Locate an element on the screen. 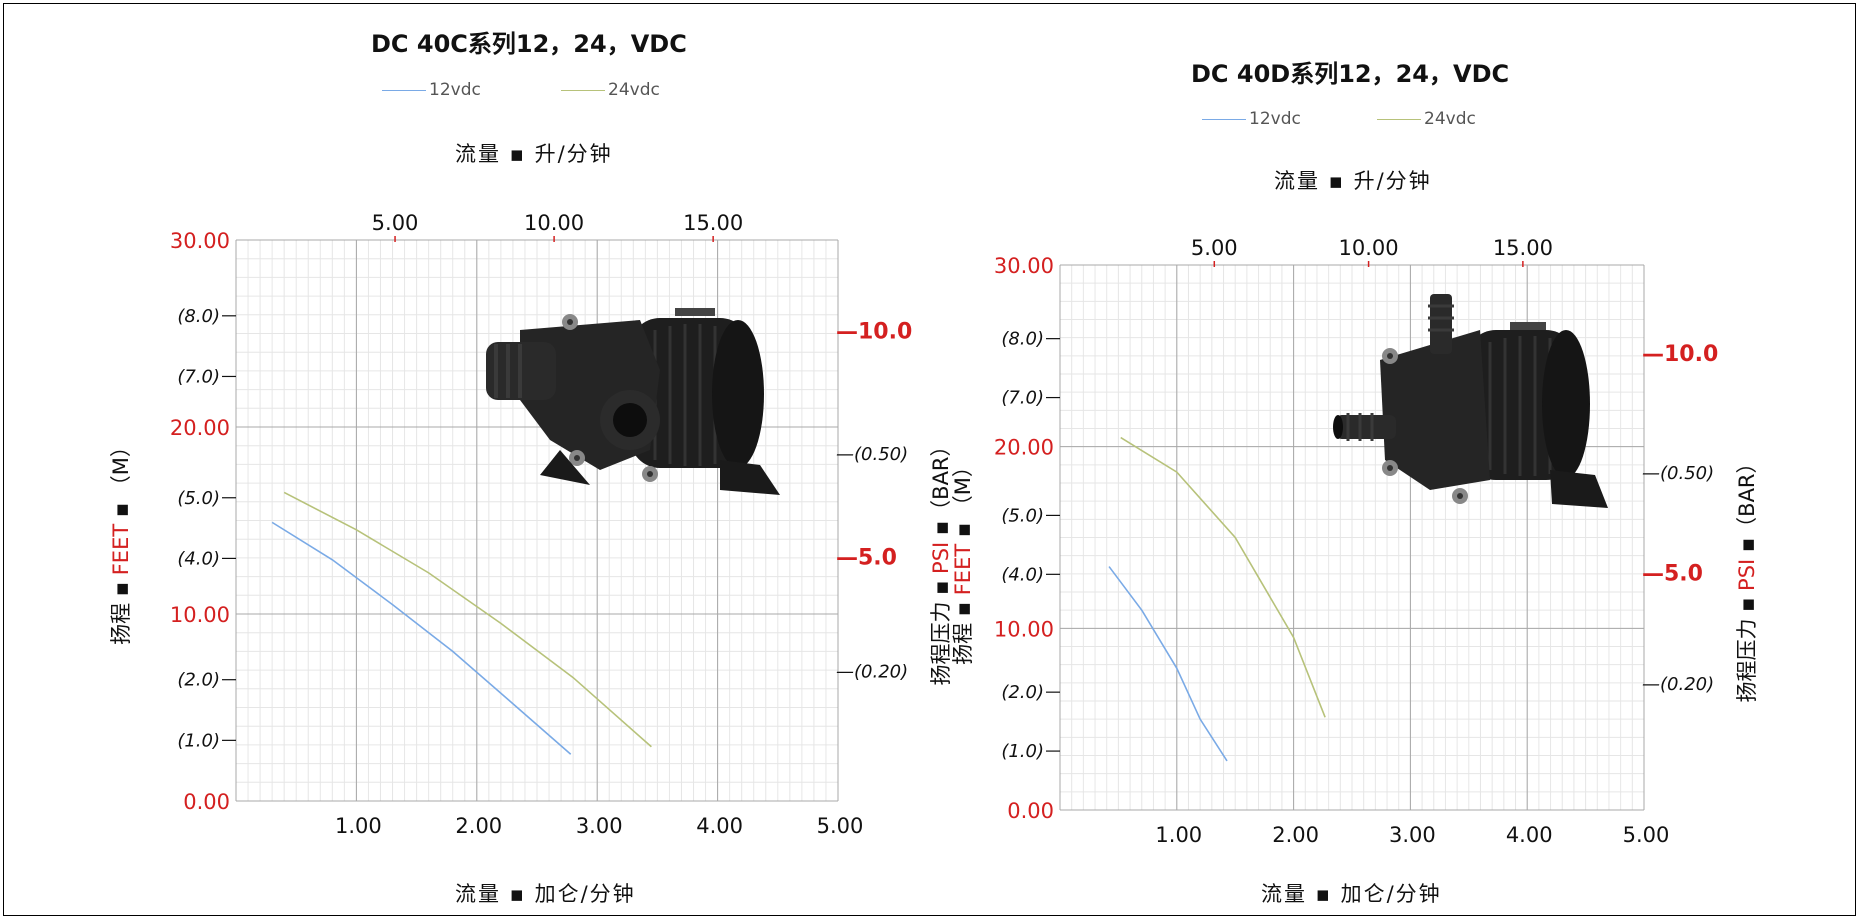 This screenshot has width=1861, height=921. chart-2-title: DC 40D系列12，24，VDC is located at coordinates (1350, 74).